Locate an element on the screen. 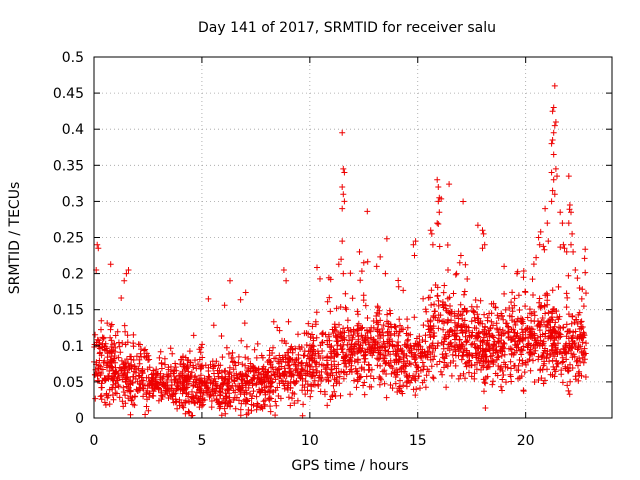  y-tick-label: 0.5 is located at coordinates (73, 58).